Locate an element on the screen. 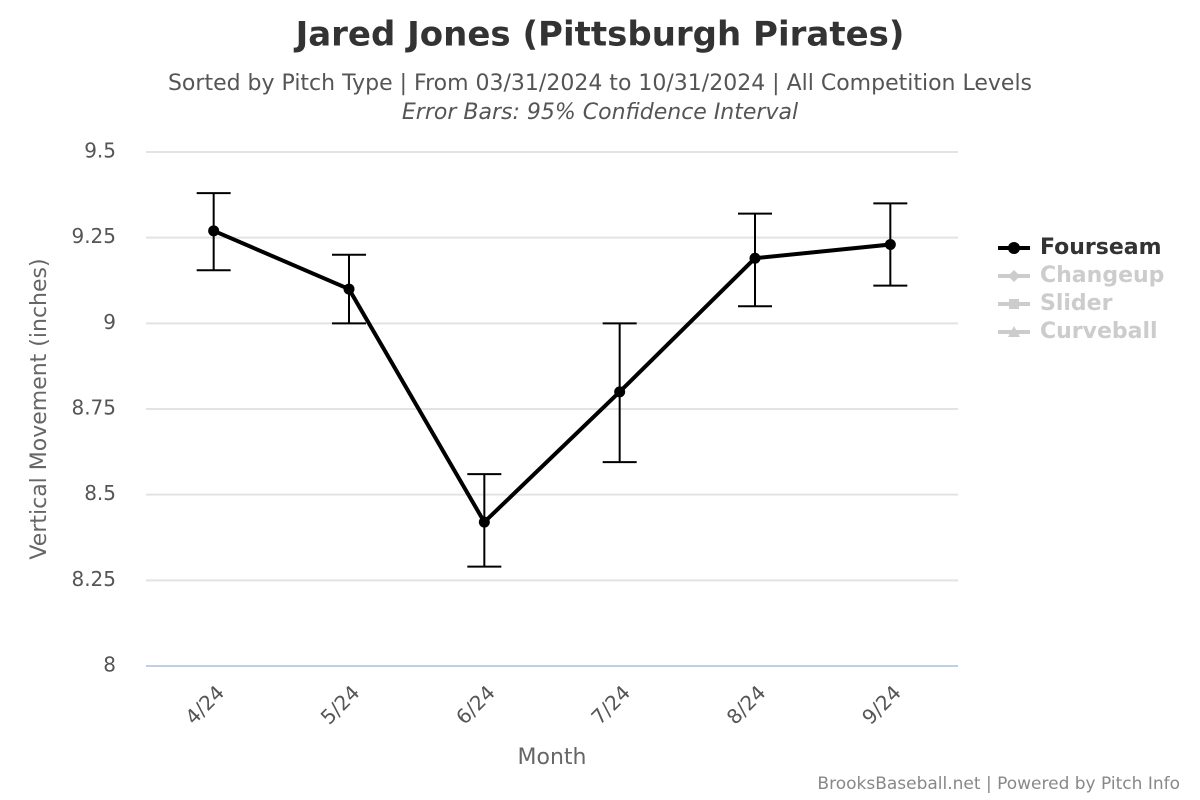 Image resolution: width=1200 pixels, height=800 pixels. y-tick-label: 8.25 is located at coordinates (93, 579).